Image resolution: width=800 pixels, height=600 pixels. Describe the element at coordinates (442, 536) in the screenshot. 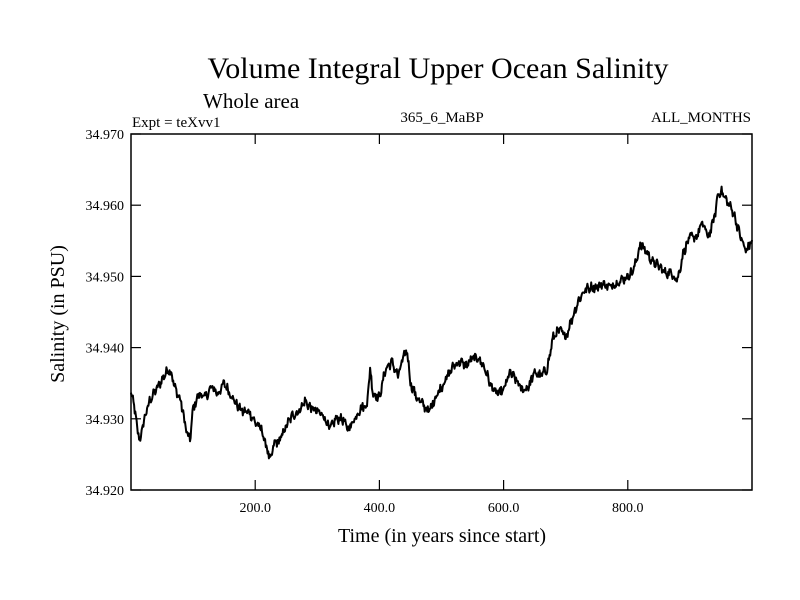

I see `x-axis-label: Time (in years since start)` at that location.